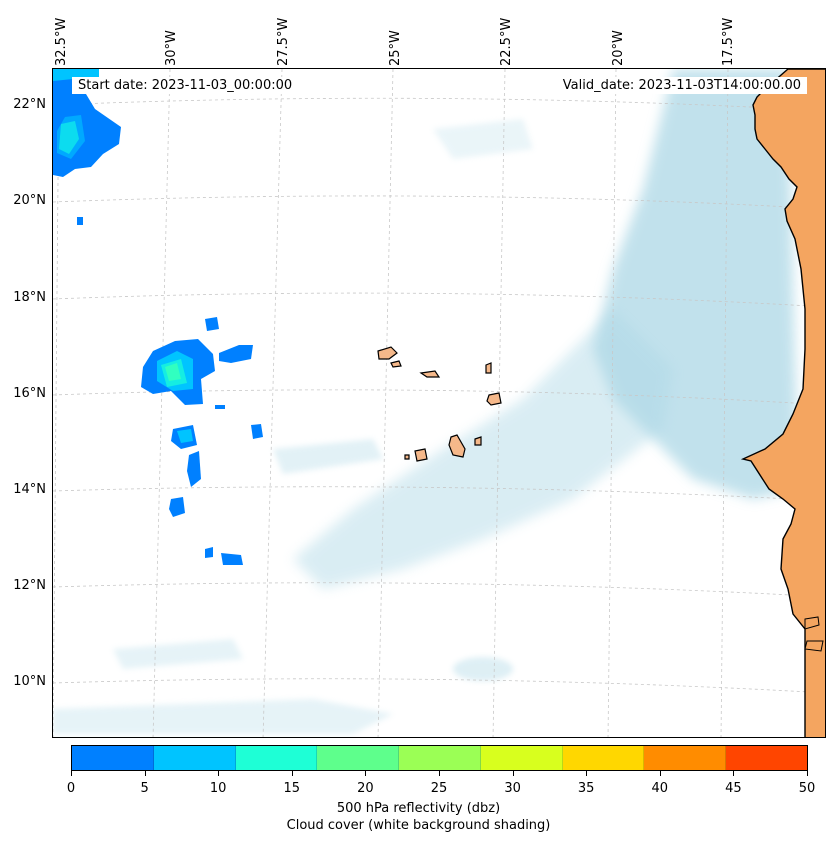  Describe the element at coordinates (488, 368) in the screenshot. I see `island-sal` at that location.